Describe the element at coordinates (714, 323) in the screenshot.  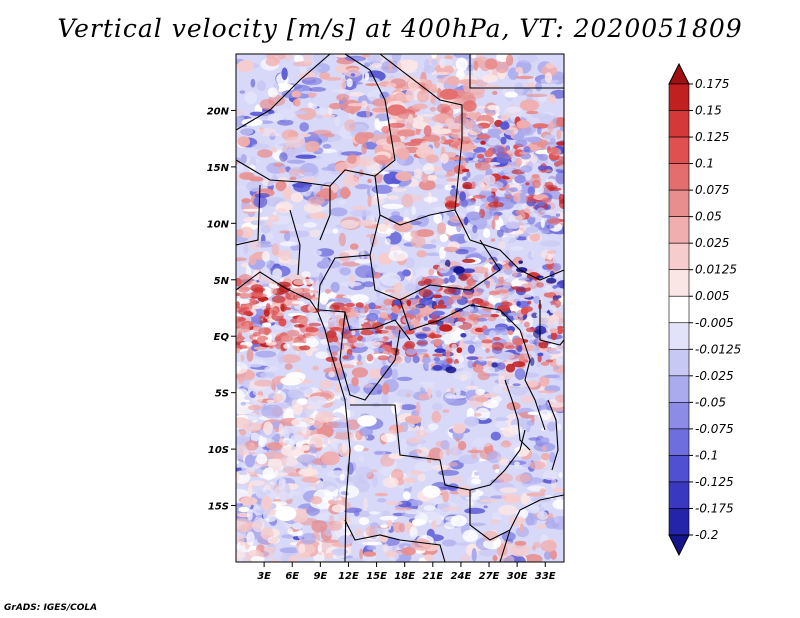
I see `colorbar-label: -0.005` at that location.